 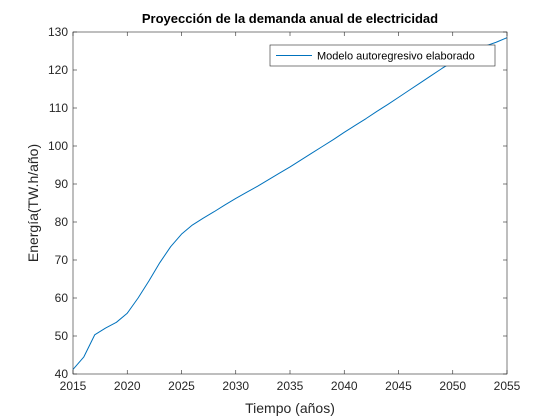 I want to click on x-tick-label: 2050, so click(x=452, y=386).